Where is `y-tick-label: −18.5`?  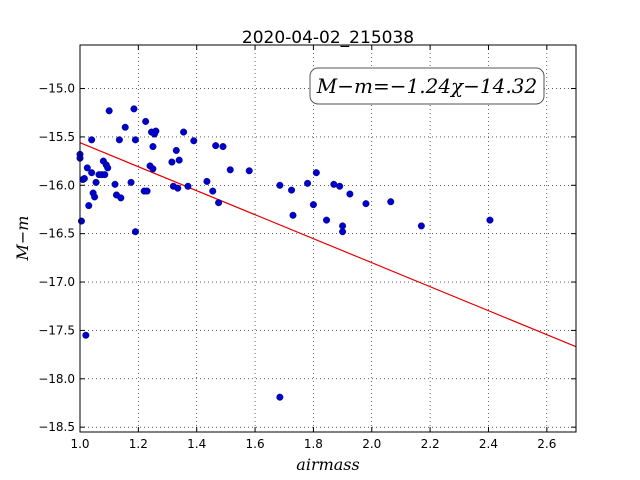 y-tick-label: −18.5 is located at coordinates (56, 427).